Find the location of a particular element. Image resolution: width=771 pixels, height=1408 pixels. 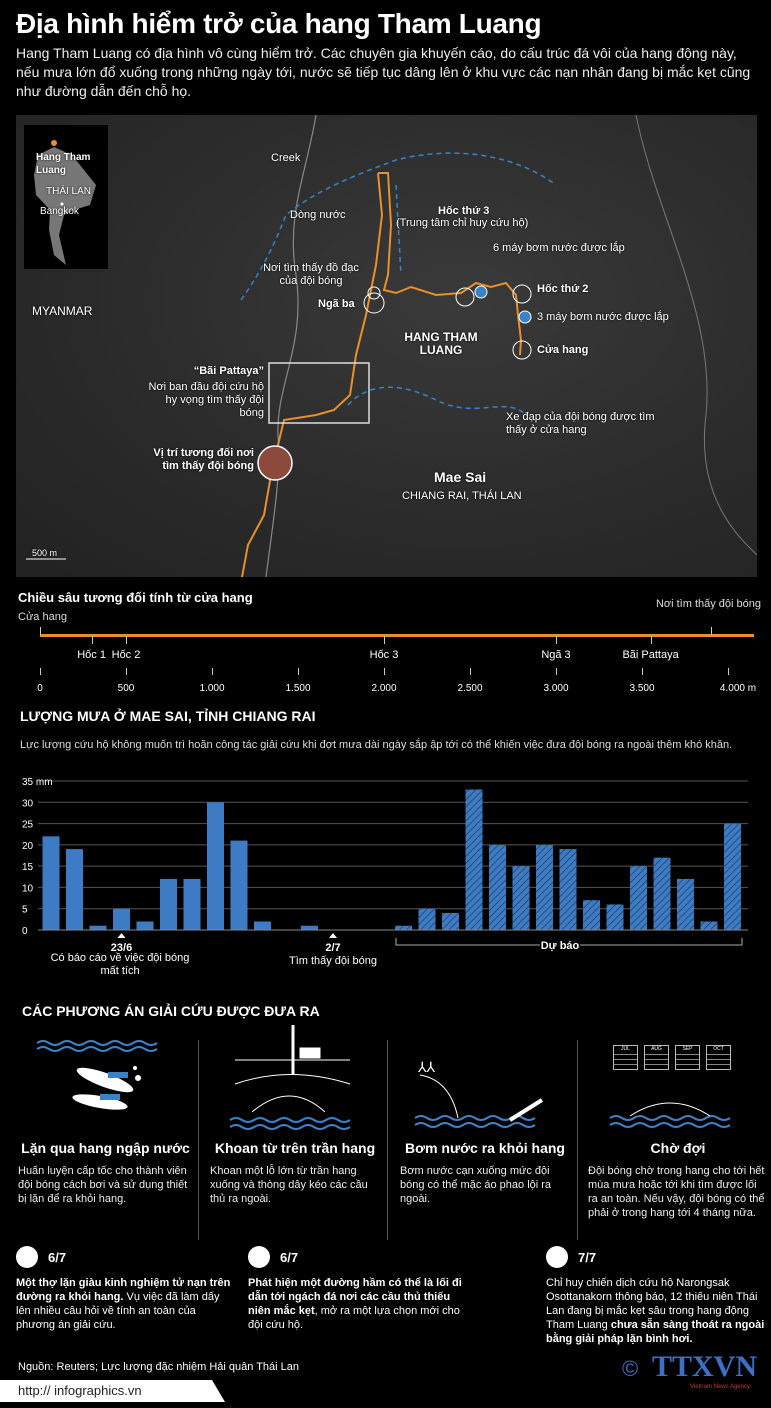

pattaya-label: “Bãi Pattaya” is located at coordinates (228, 371).